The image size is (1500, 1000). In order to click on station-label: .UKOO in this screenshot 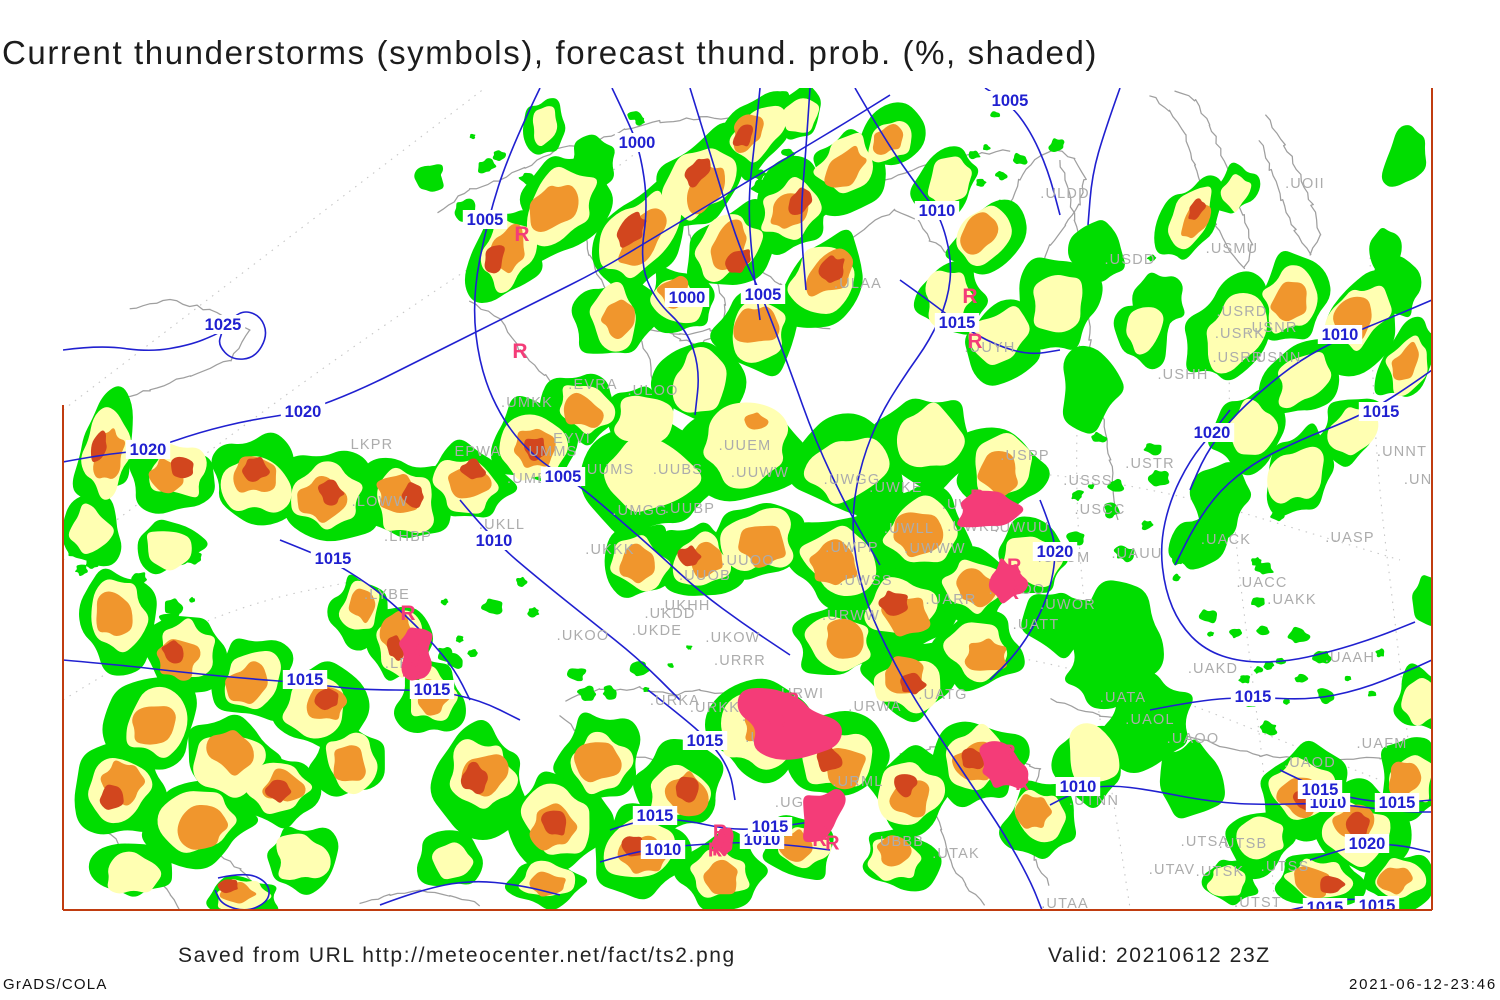, I will do `click(583, 636)`.